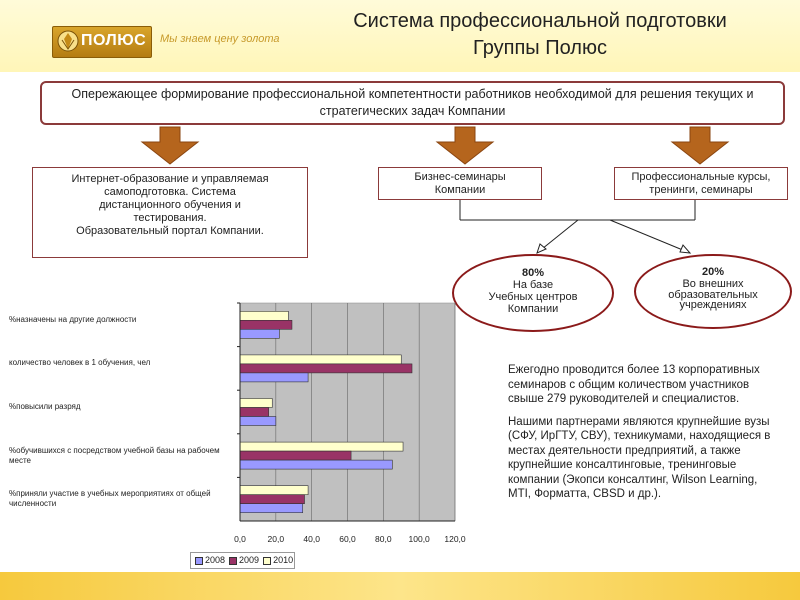  Describe the element at coordinates (45, 406) in the screenshot. I see `chart-category-label: %повысили разряд` at that location.